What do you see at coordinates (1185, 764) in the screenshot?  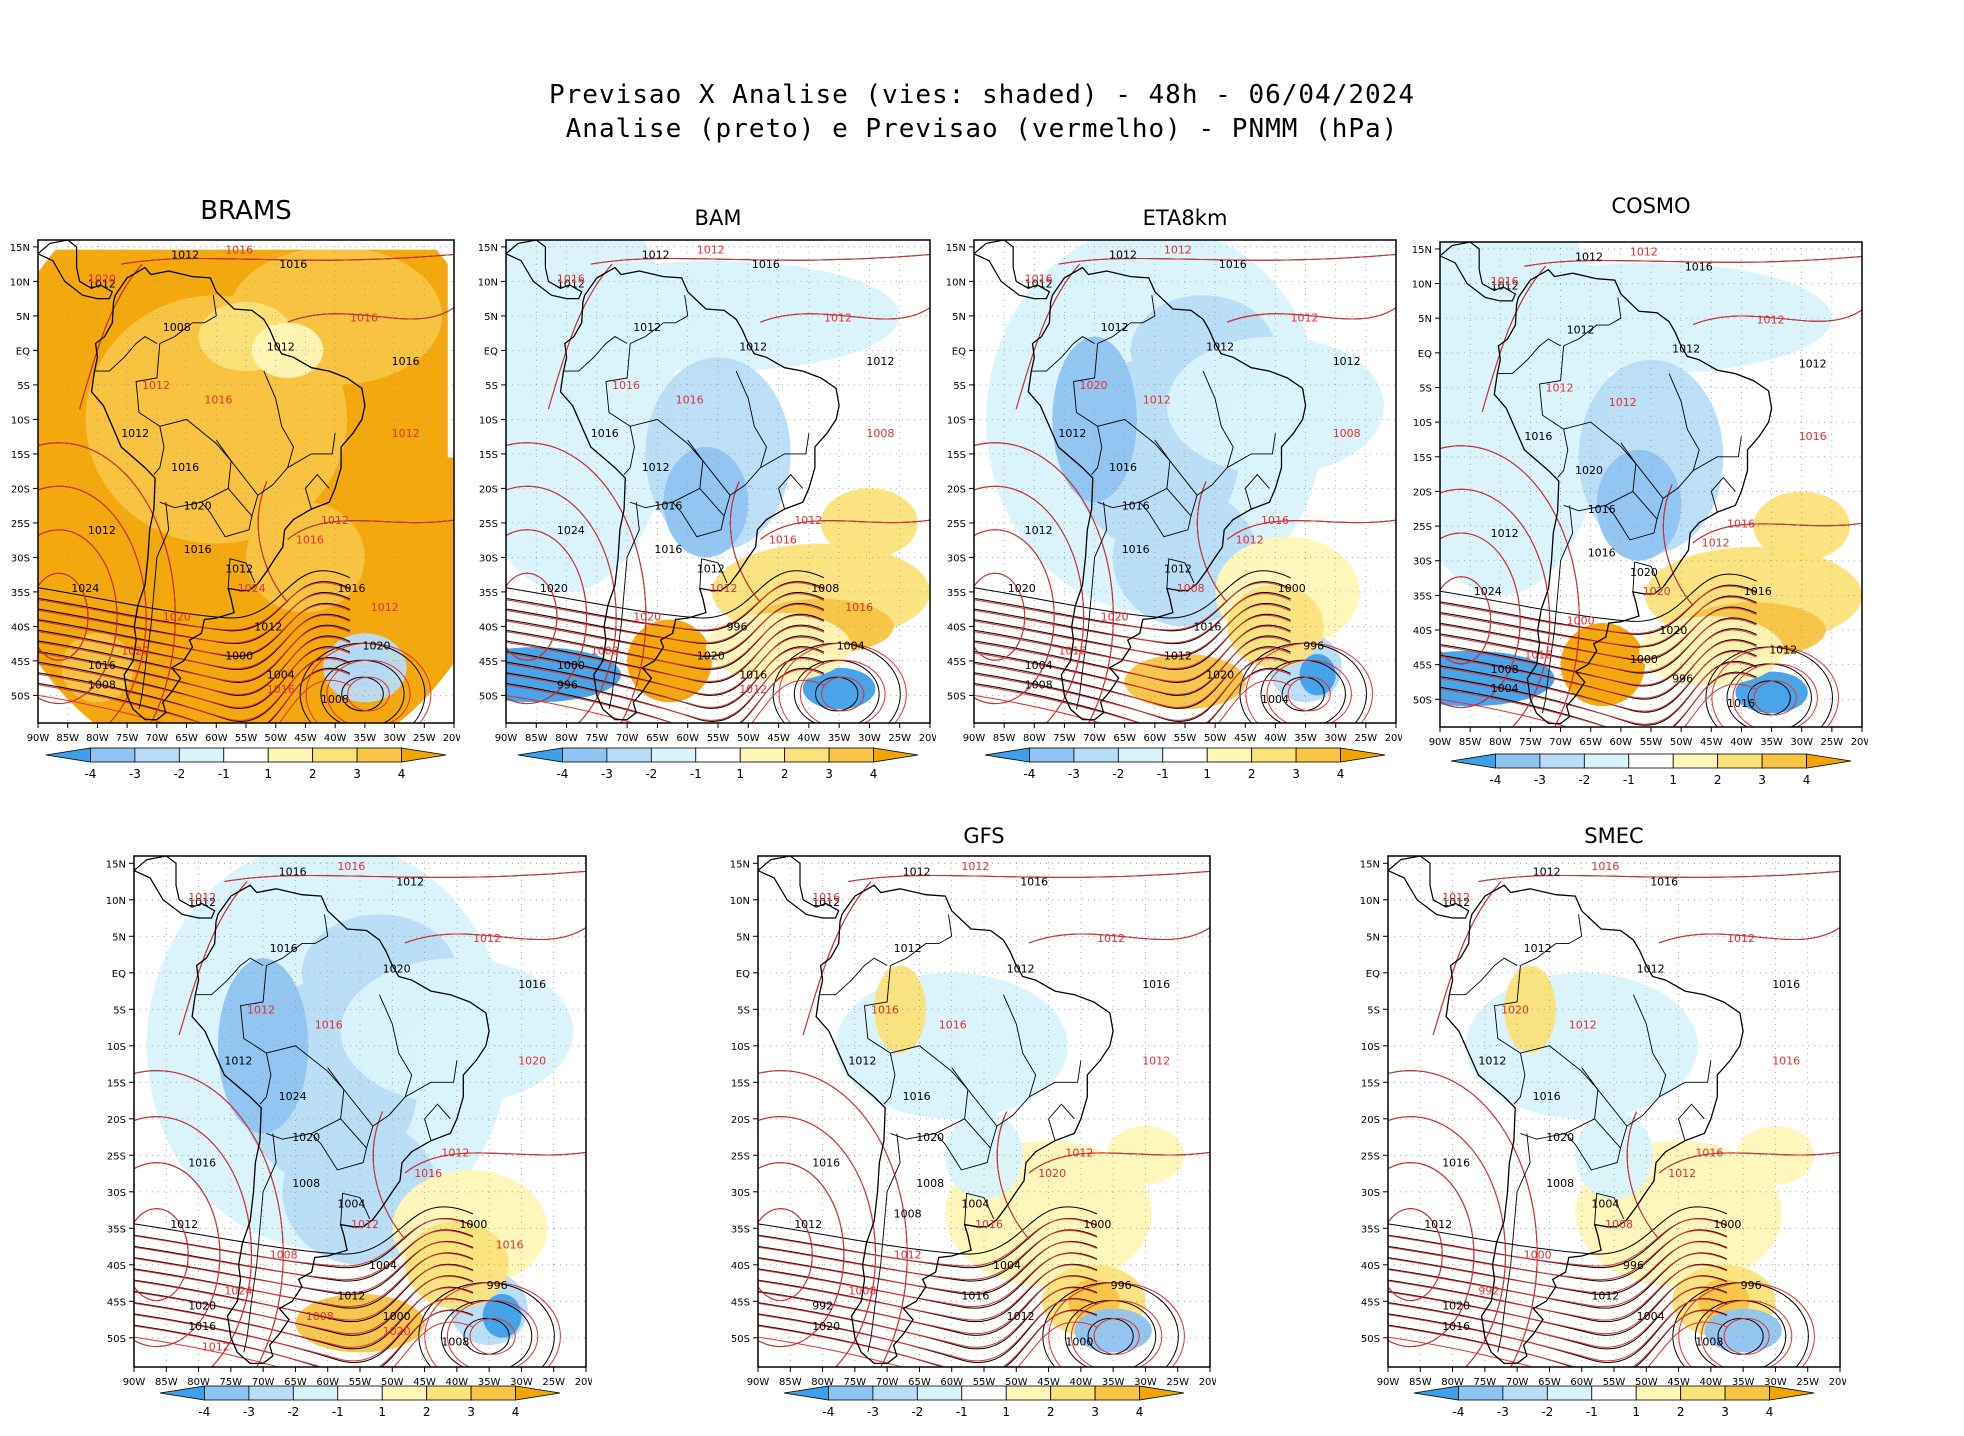 I see `colorbar-eta8km: -4 -3 -2 -1 1 2 3 4` at bounding box center [1185, 764].